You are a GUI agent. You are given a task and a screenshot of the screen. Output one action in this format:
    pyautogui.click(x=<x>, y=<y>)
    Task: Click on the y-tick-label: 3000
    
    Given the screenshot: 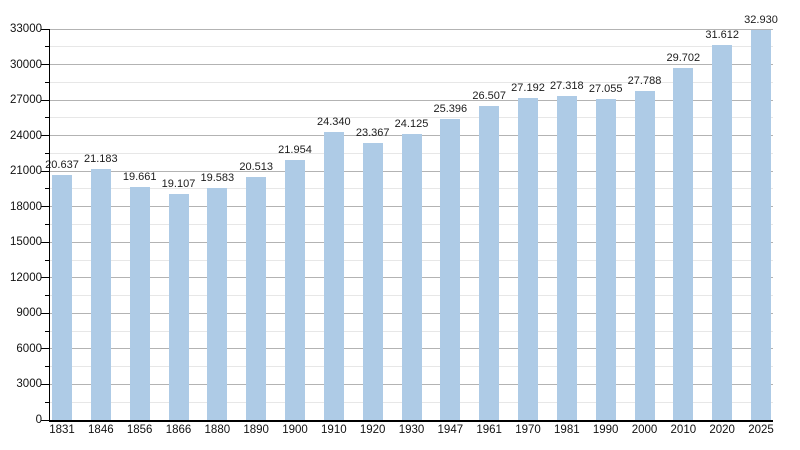 What is the action you would take?
    pyautogui.click(x=29, y=384)
    